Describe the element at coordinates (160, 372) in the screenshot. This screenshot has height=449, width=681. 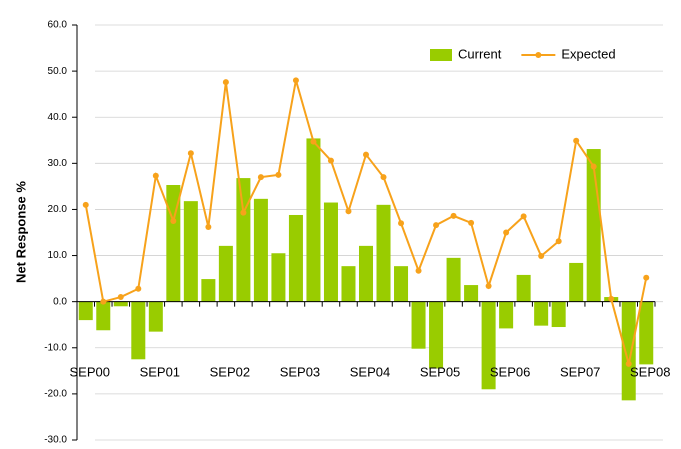
I see `x-tick-label: SEP01` at that location.